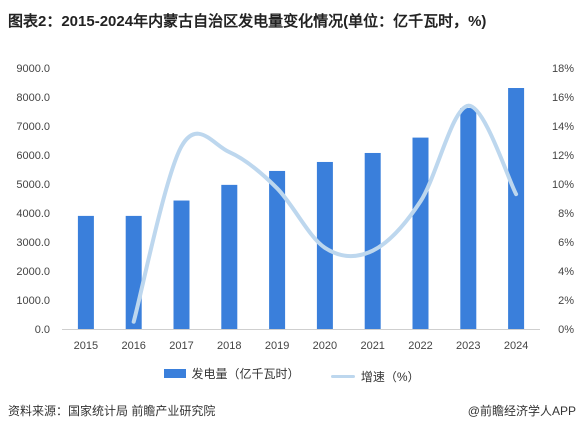 The height and width of the screenshot is (431, 584). Describe the element at coordinates (566, 272) in the screenshot. I see `right-tick-label: 4%` at that location.